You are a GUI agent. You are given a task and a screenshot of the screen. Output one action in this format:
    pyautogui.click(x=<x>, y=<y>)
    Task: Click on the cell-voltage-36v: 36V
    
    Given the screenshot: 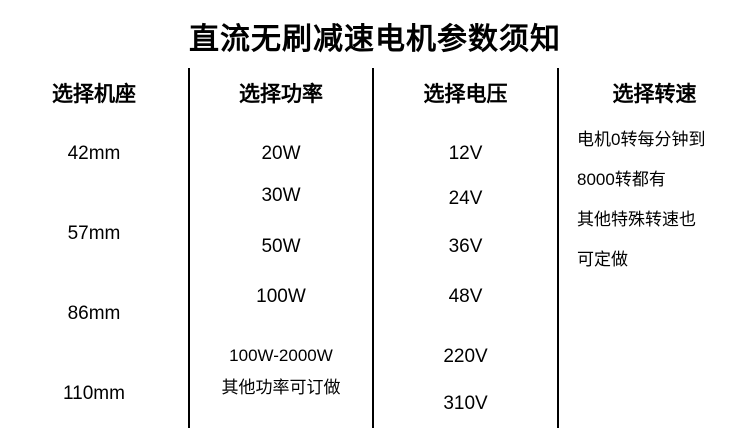 What is the action you would take?
    pyautogui.click(x=465, y=246)
    